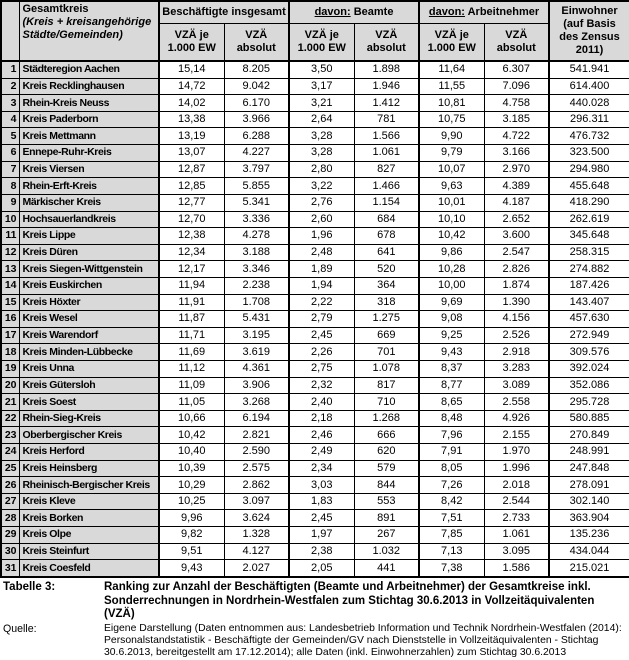 The width and height of the screenshot is (629, 660). I want to click on insgesamt-vza-absolut-cell: 3.966, so click(256, 119).